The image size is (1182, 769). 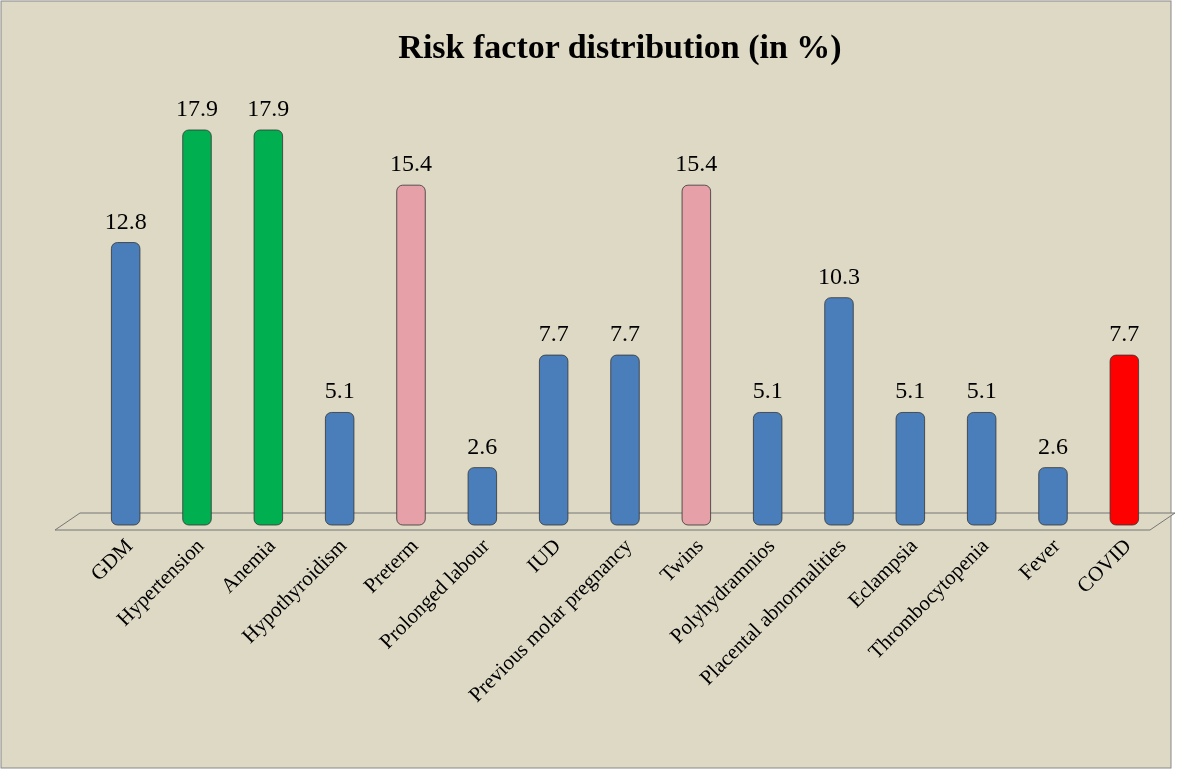 I want to click on x-tick-label: IUD, so click(x=543, y=555).